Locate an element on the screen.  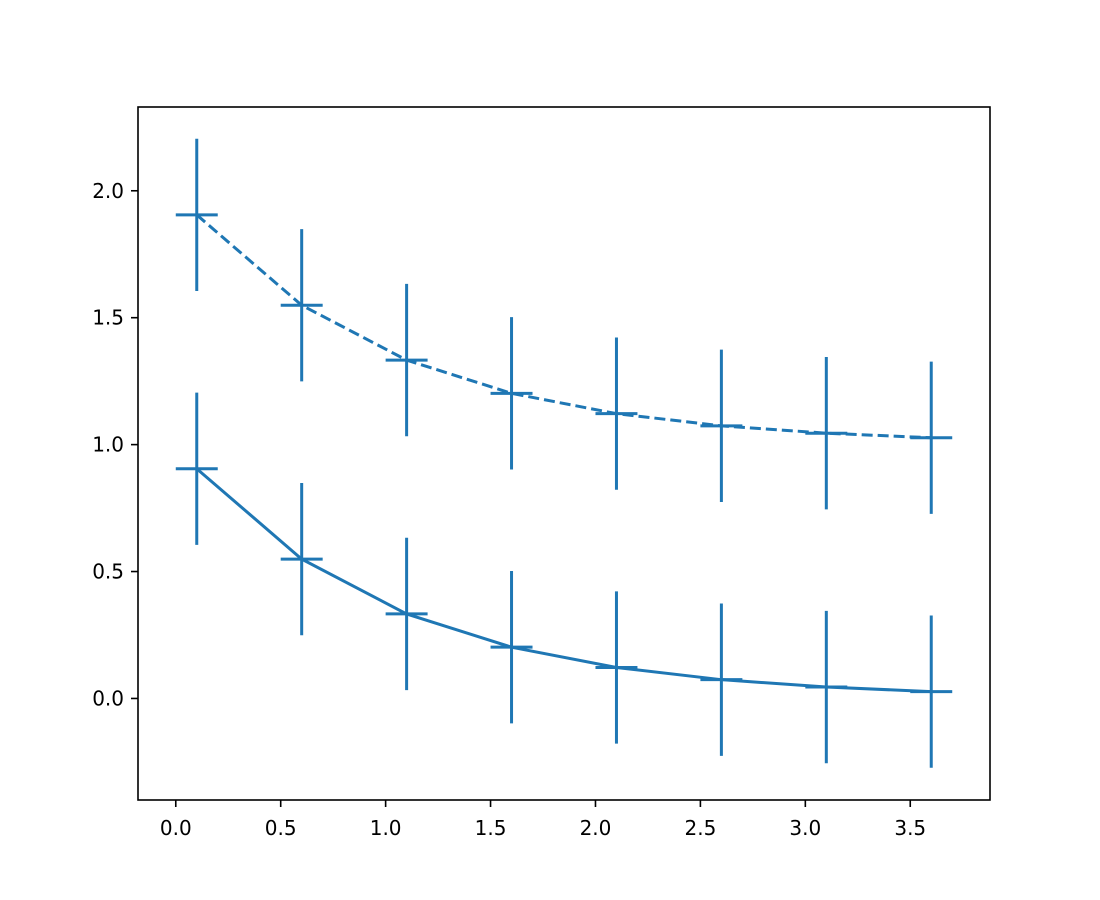
x-tick-label: 0.5 is located at coordinates (281, 828).